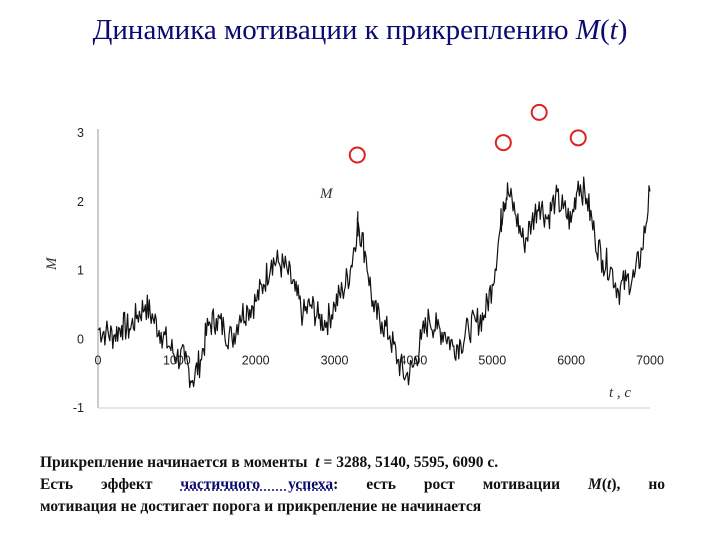 This screenshot has height=540, width=720. Describe the element at coordinates (414, 360) in the screenshot. I see `x-tick-label: 4000` at that location.